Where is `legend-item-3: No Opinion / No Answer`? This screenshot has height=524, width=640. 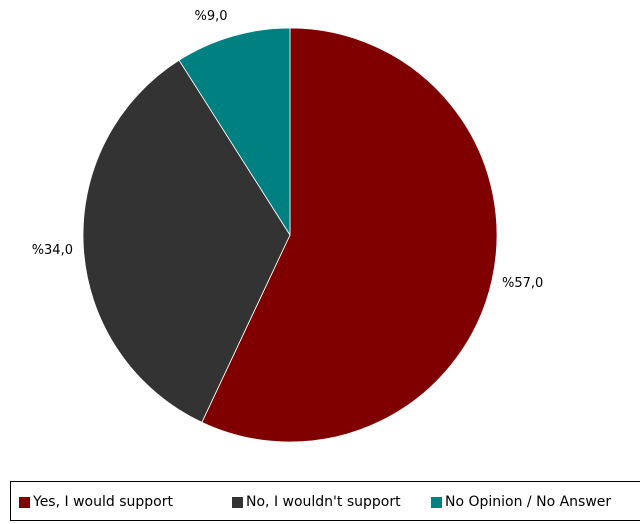 legend-item-3: No Opinion / No Answer is located at coordinates (521, 502).